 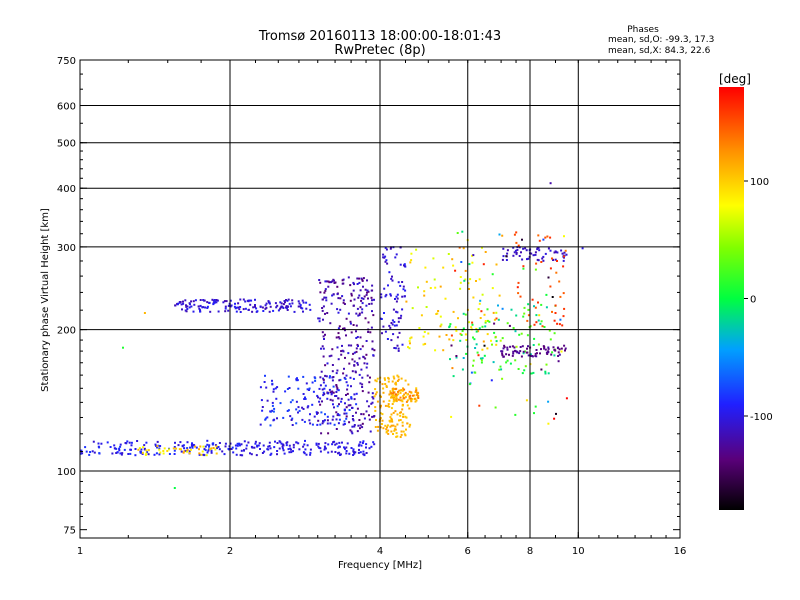 What do you see at coordinates (746, 291) in the screenshot?
I see `colorbar: [deg] 100 0 -100` at bounding box center [746, 291].